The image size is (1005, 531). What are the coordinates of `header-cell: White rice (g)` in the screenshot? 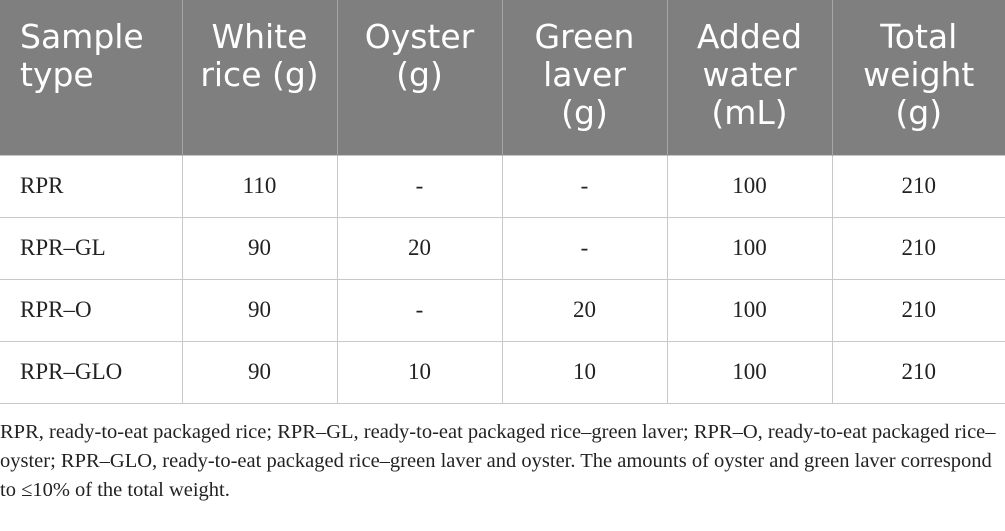 It's located at (260, 77).